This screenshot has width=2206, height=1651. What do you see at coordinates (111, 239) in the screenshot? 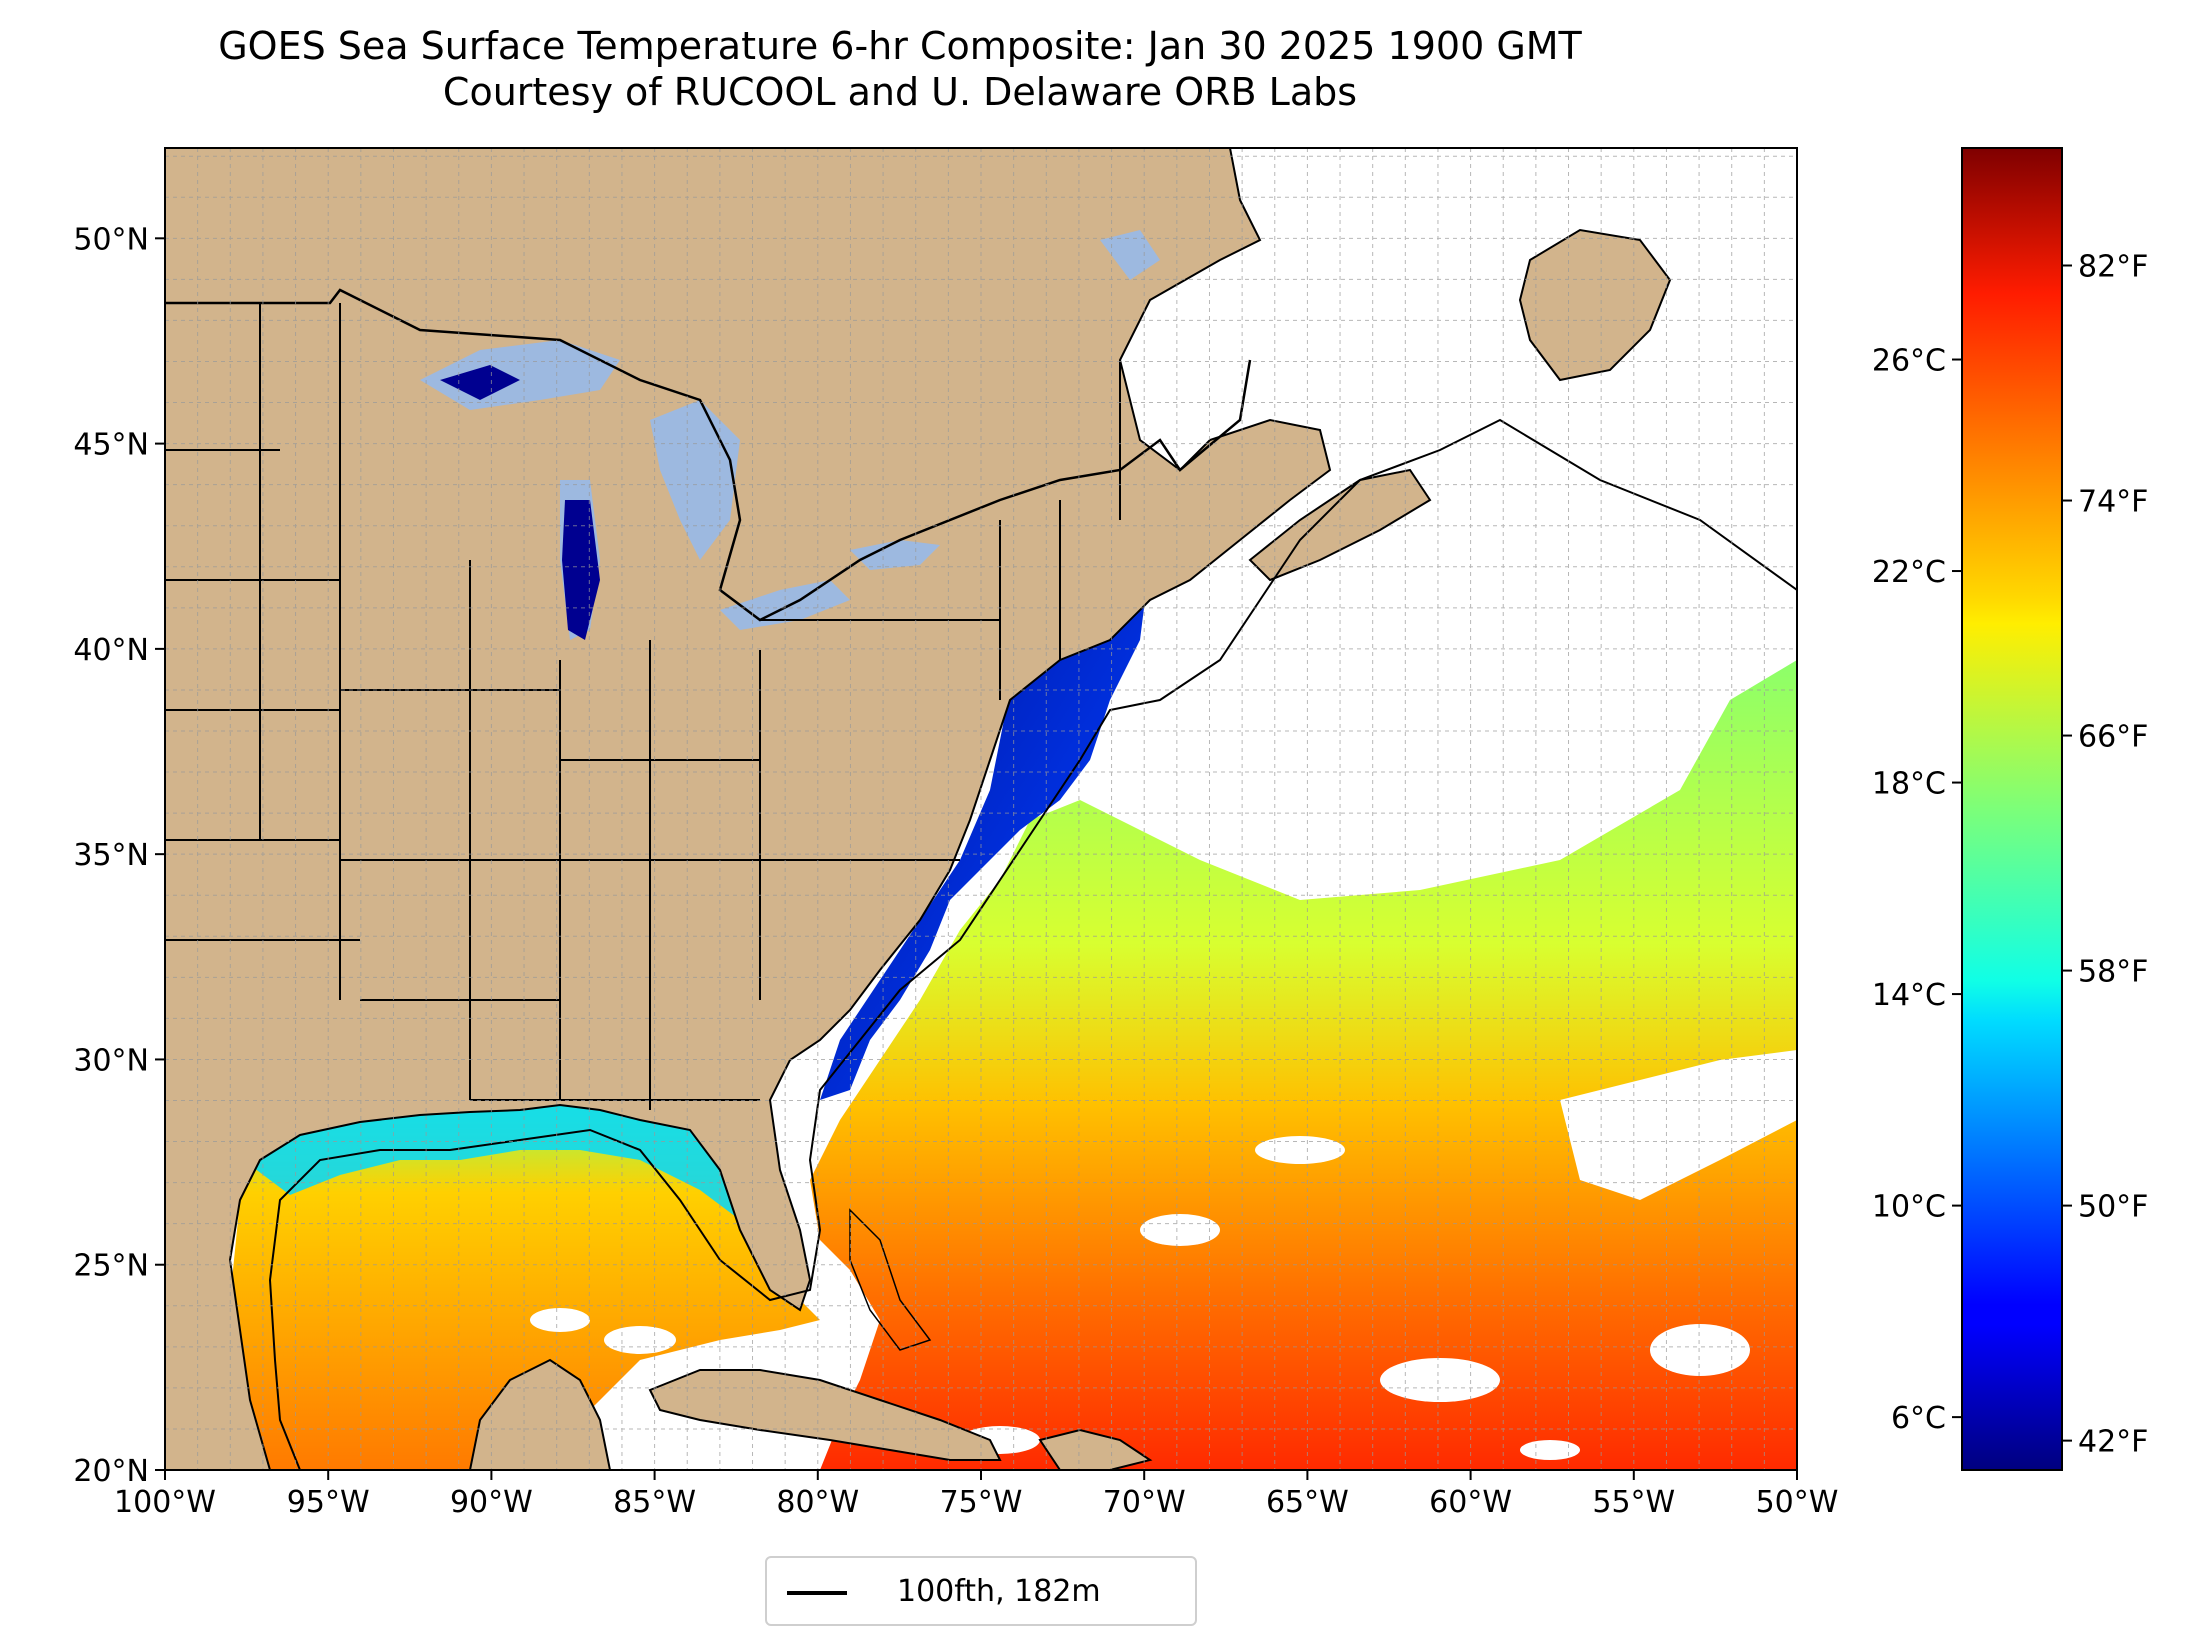
I see `y-tick-label: 50°N` at bounding box center [111, 239].